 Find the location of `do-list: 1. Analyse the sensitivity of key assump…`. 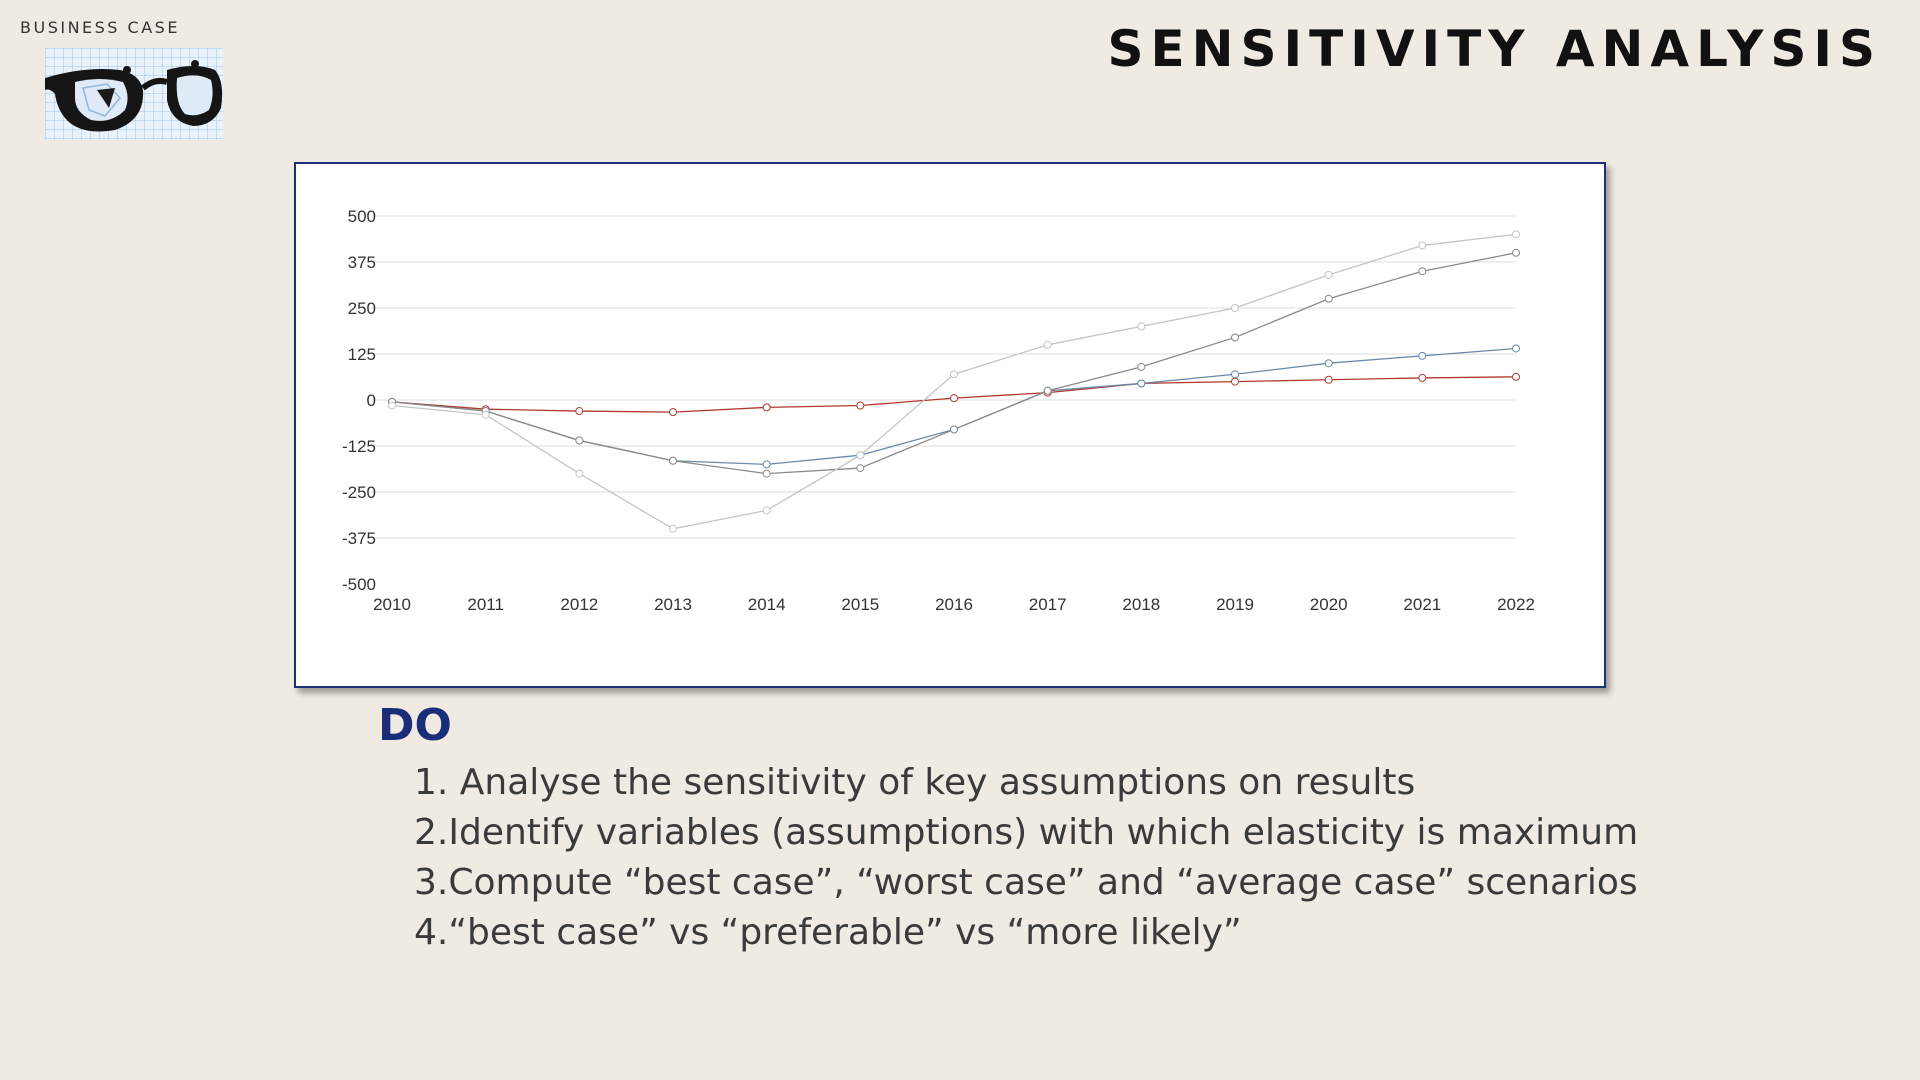

do-list: 1. Analyse the sensitivity of key assump… is located at coordinates (1026, 858).